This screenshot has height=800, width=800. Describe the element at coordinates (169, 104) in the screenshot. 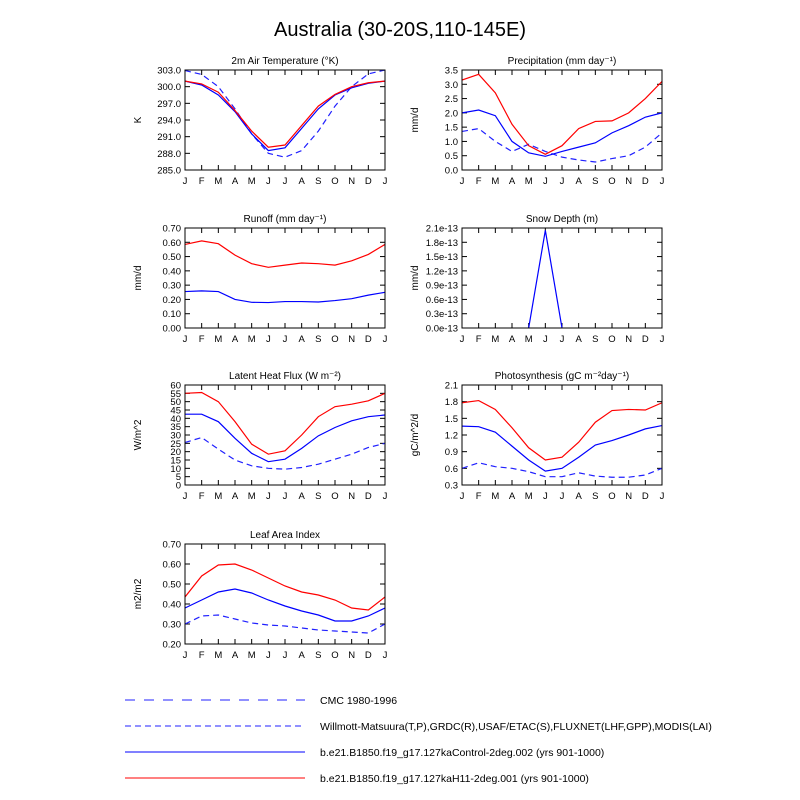

I see `y-tick-label: 297.0` at that location.